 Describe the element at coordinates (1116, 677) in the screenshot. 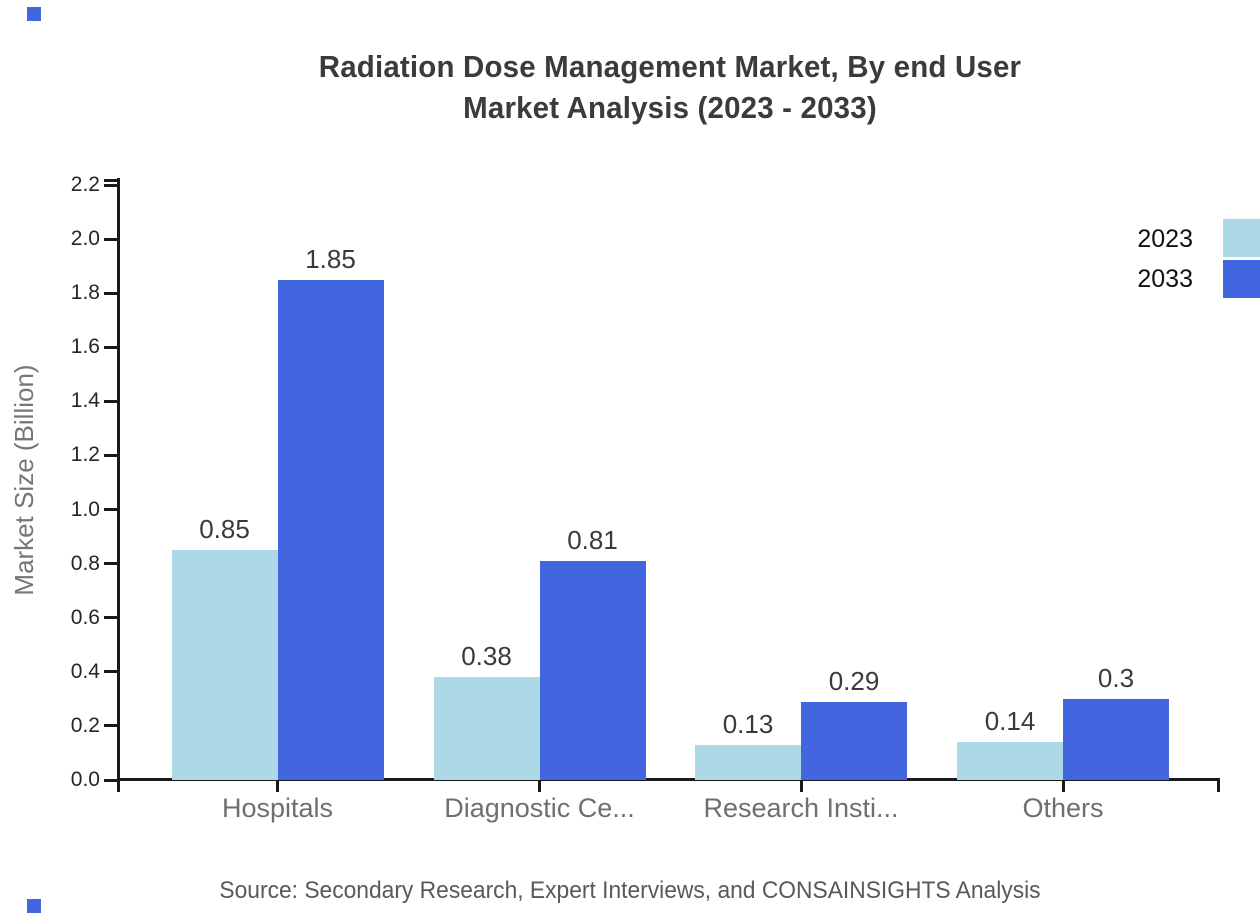

I see `data-label: 0.3` at that location.